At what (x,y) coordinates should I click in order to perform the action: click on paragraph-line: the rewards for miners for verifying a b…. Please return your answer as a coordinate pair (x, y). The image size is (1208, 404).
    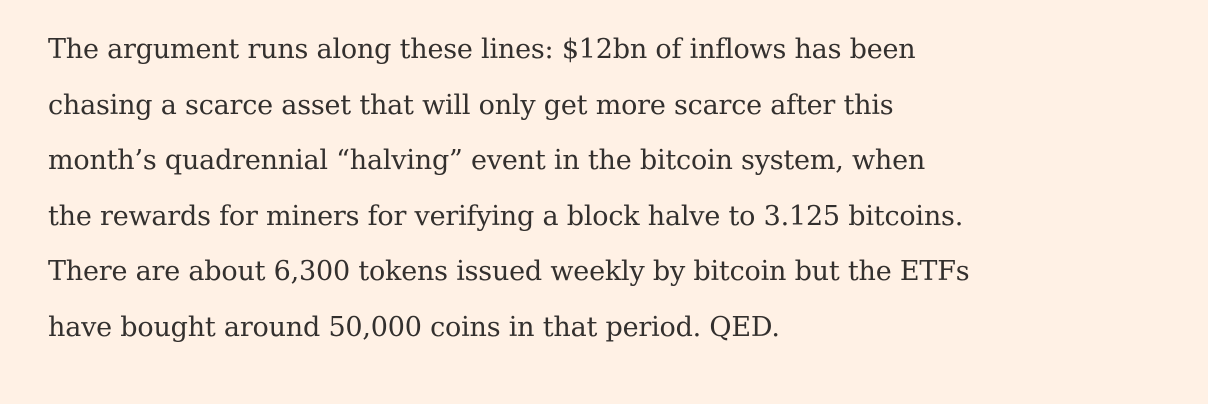
    Looking at the image, I should click on (506, 216).